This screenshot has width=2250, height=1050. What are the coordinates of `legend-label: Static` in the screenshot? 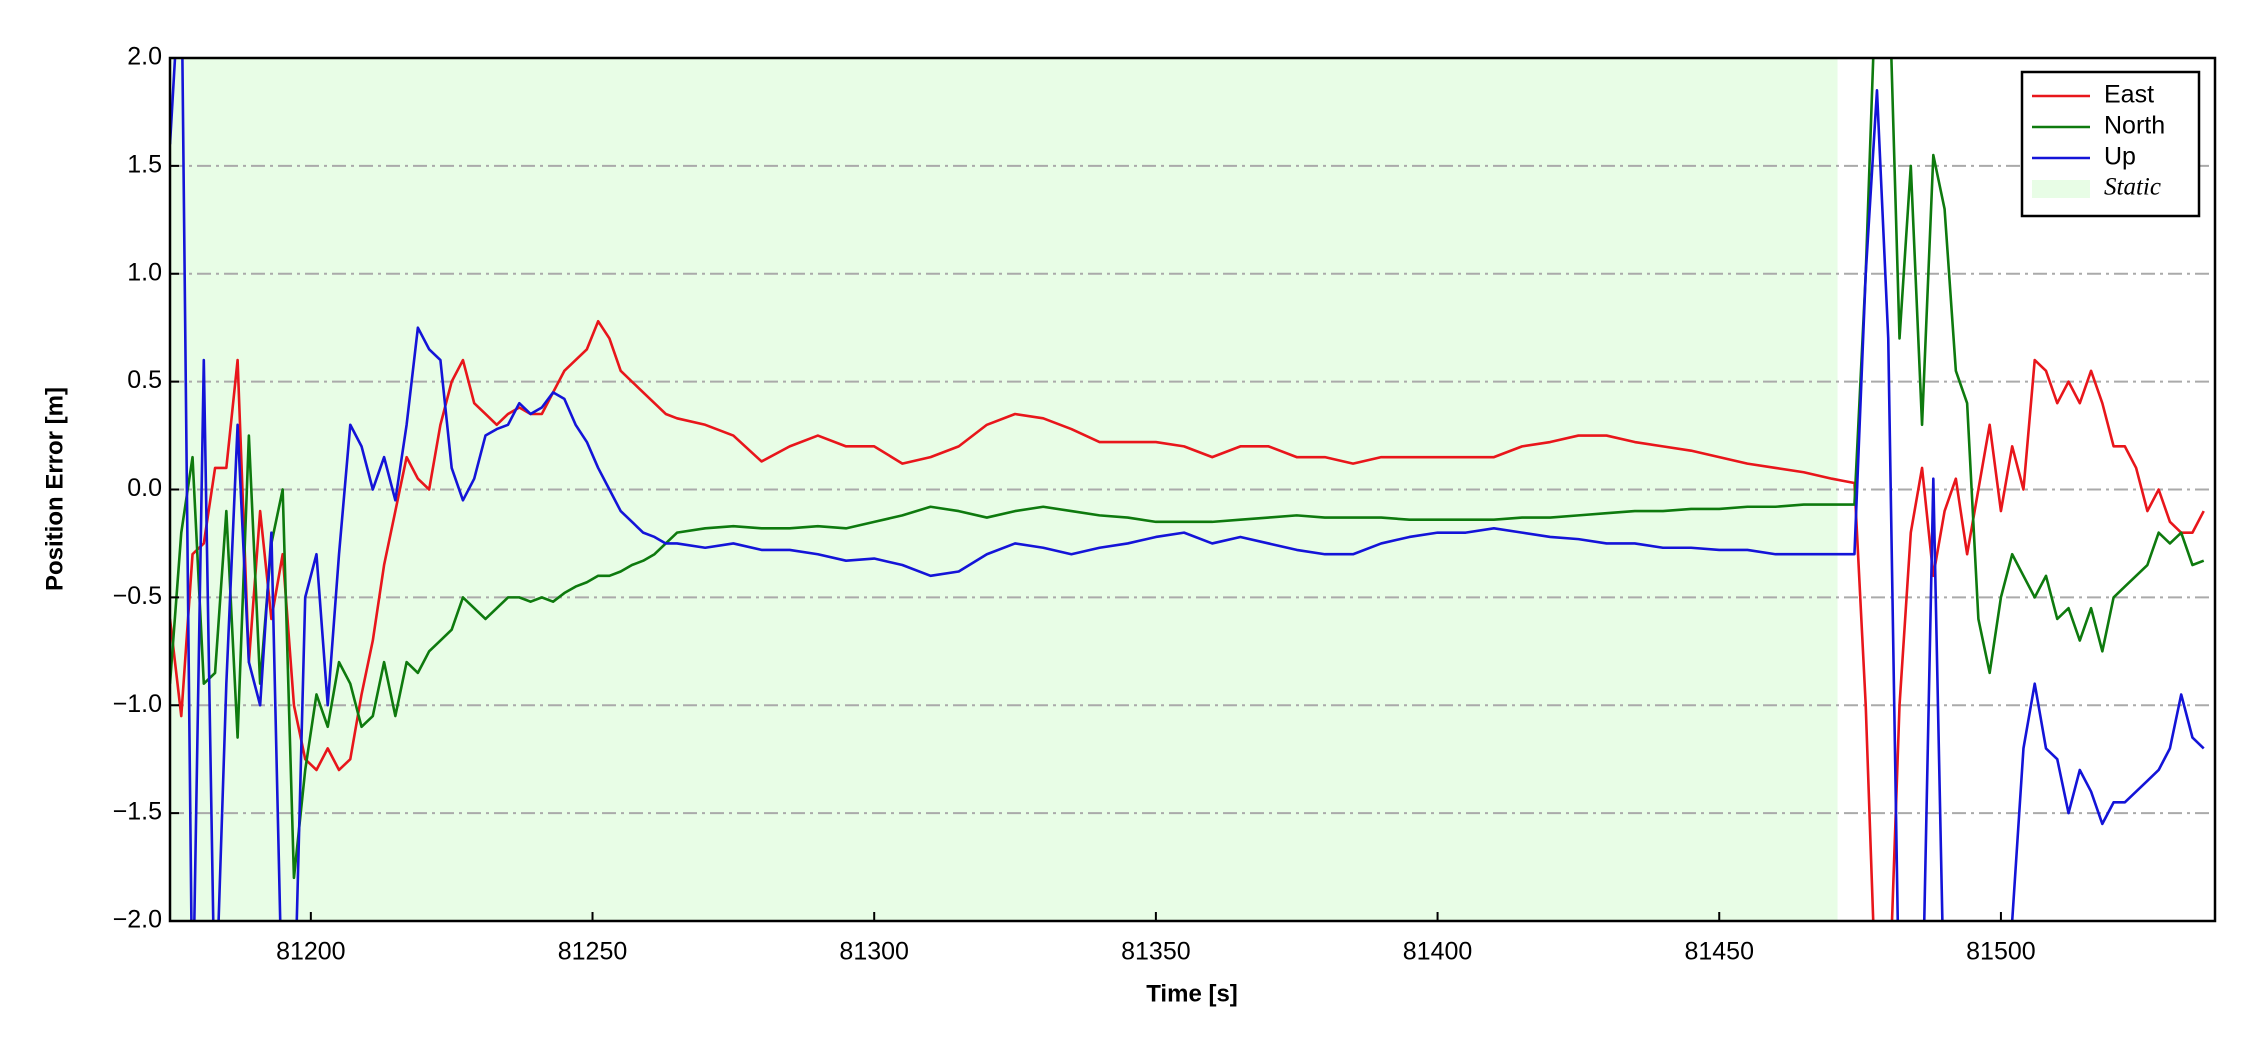 It's located at (2132, 187).